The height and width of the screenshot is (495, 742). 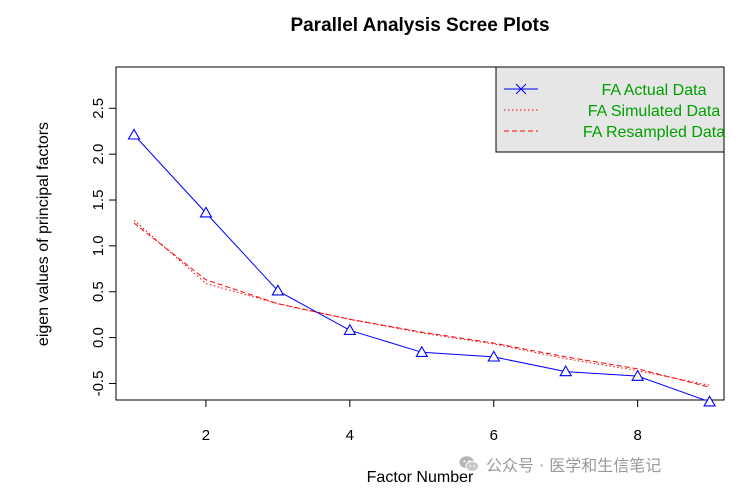 I want to click on y-tick-label: 1.0, so click(x=98, y=245).